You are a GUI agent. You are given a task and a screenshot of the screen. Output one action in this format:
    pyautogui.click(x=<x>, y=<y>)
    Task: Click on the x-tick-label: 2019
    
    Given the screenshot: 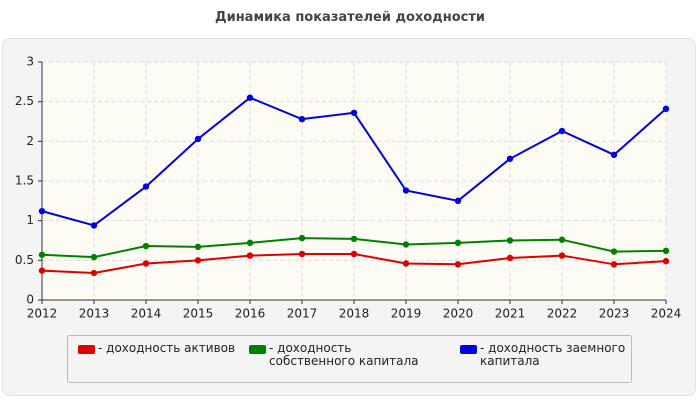 What is the action you would take?
    pyautogui.click(x=406, y=314)
    